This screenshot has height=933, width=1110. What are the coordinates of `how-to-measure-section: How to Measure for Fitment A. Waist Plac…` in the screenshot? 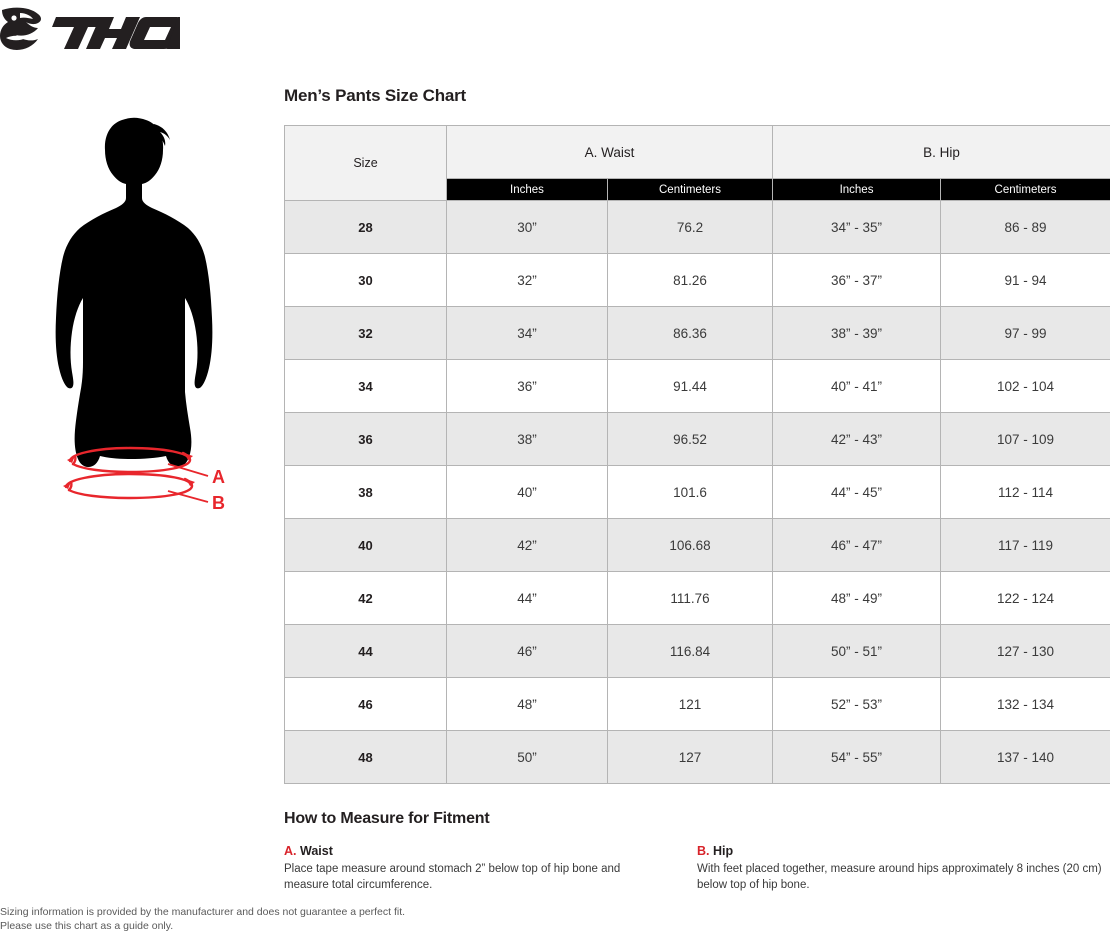 It's located at (697, 851).